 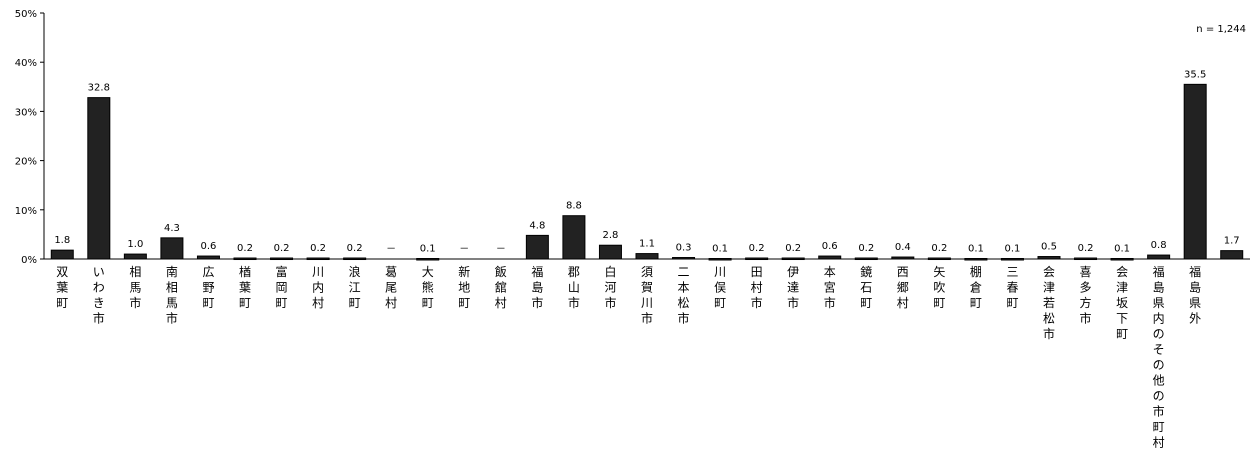 What do you see at coordinates (1049, 247) in the screenshot?
I see `data-label: 0.5` at bounding box center [1049, 247].